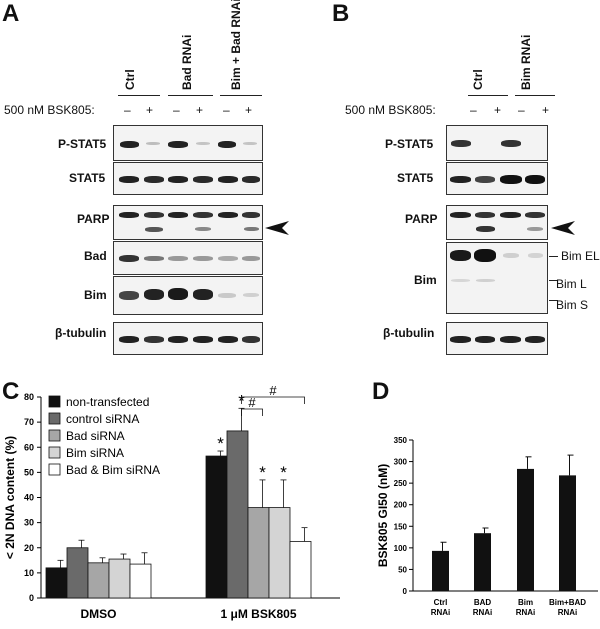  What do you see at coordinates (525, 602) in the screenshot?
I see `x-category-label: Bim` at bounding box center [525, 602].